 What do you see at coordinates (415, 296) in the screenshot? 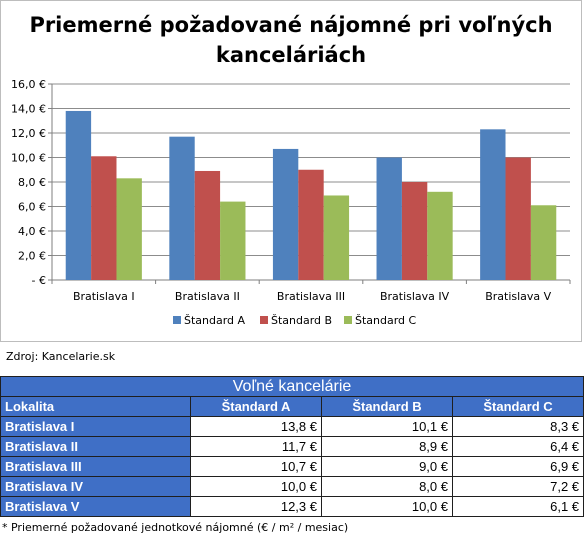
I see `x-tick-label: Bratislava IV` at bounding box center [415, 296].